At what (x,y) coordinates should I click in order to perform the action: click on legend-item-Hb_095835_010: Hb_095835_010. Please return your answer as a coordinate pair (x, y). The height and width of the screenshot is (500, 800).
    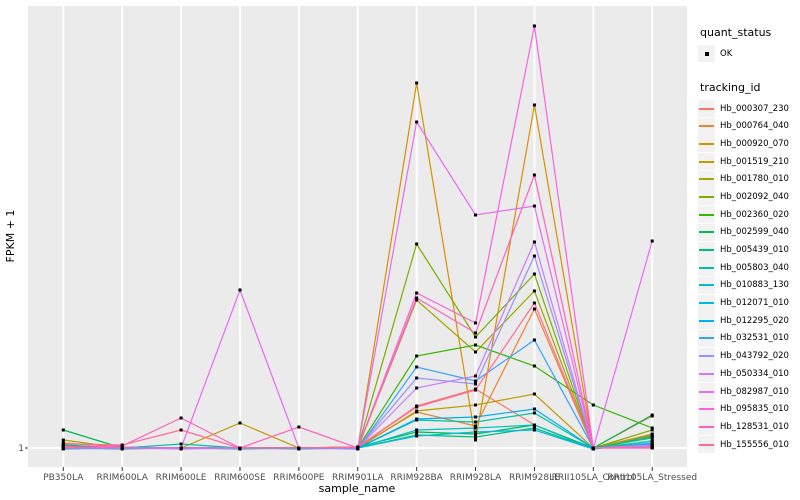
    Looking at the image, I should click on (749, 409).